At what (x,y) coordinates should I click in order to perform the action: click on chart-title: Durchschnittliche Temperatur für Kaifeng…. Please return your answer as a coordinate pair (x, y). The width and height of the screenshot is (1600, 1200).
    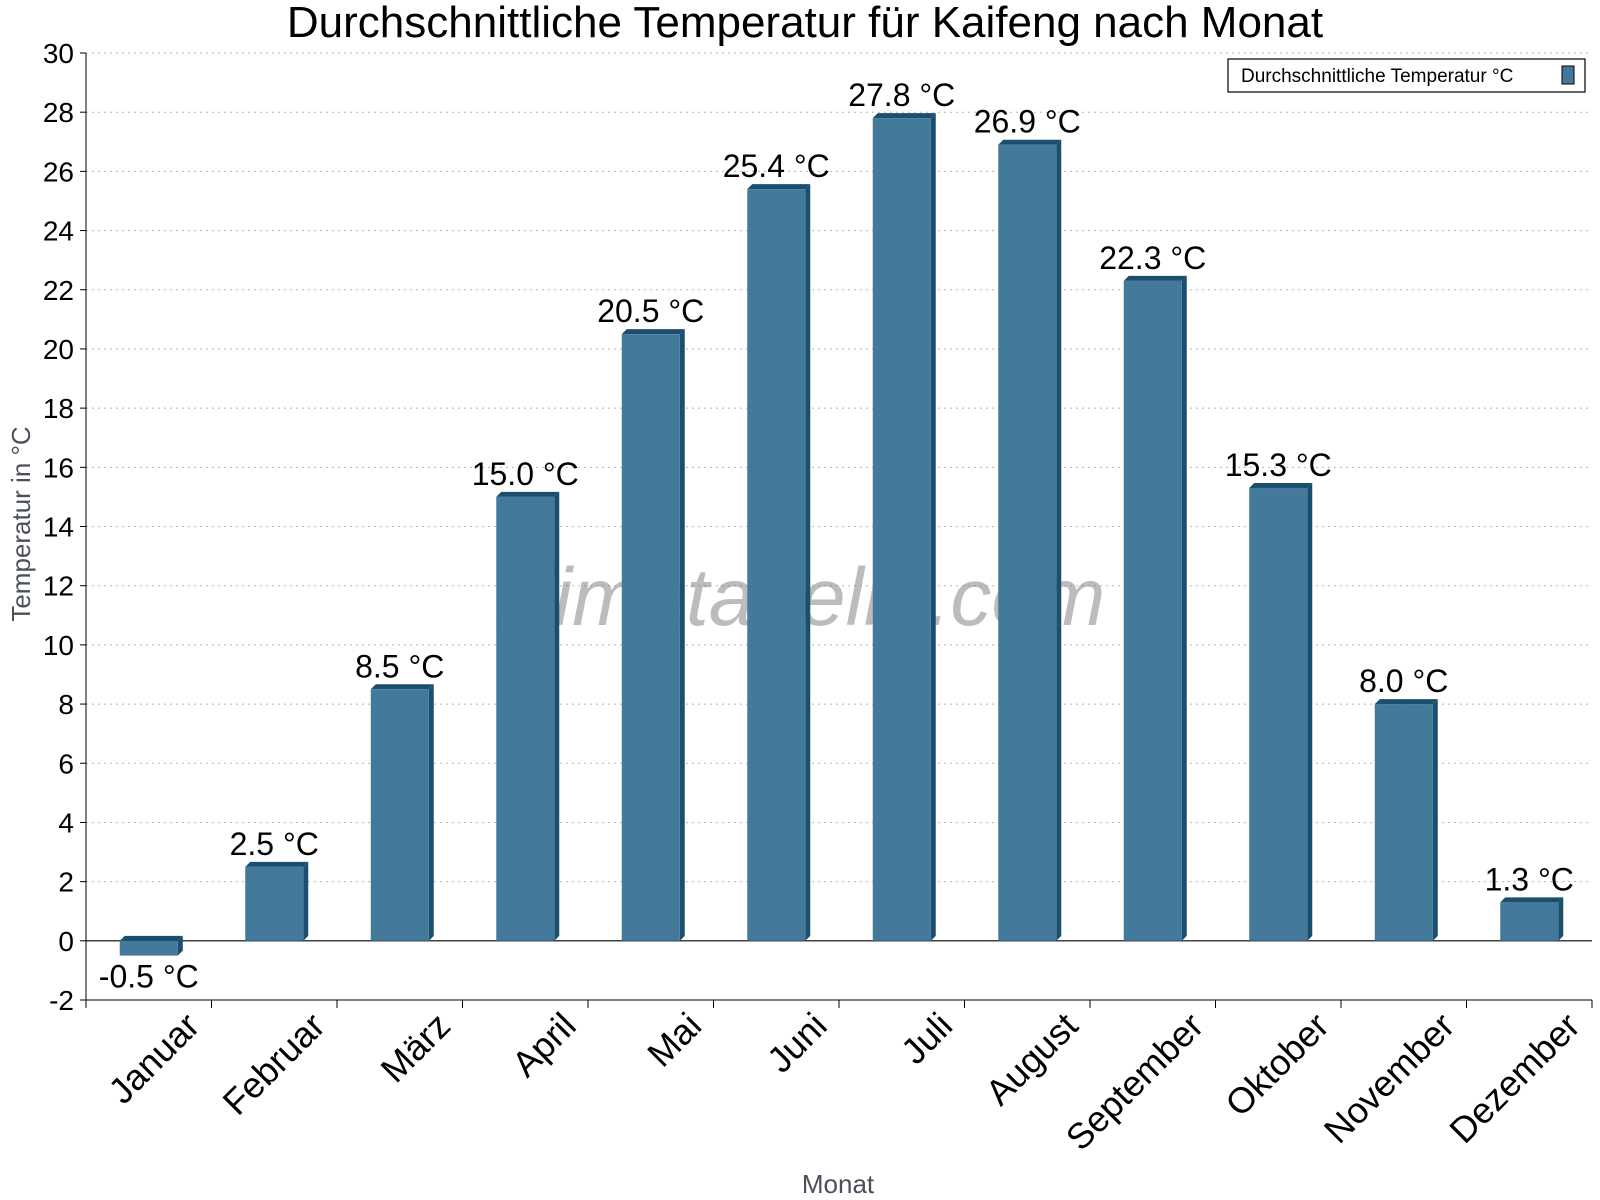
    Looking at the image, I should click on (805, 23).